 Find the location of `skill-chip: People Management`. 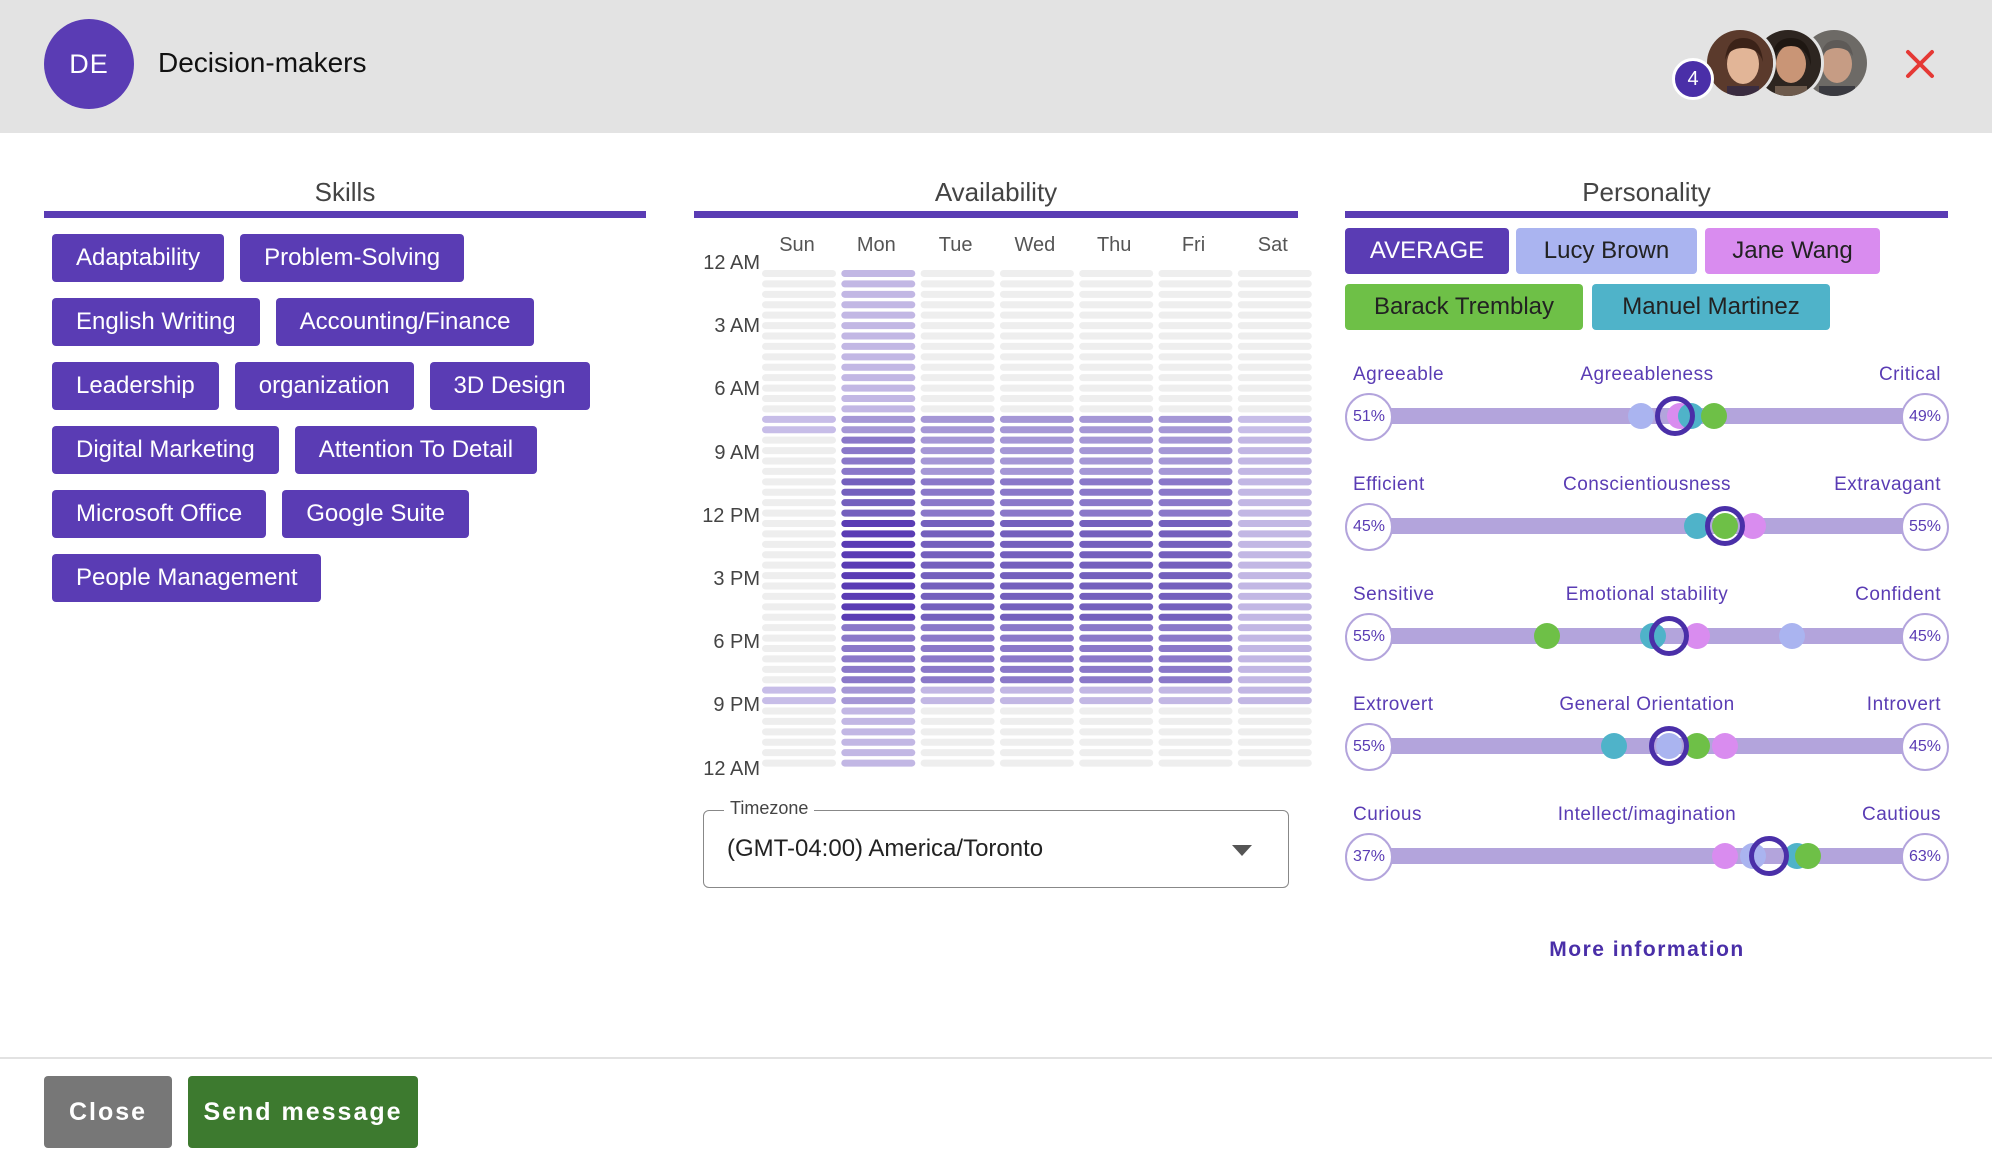

skill-chip: People Management is located at coordinates (187, 578).